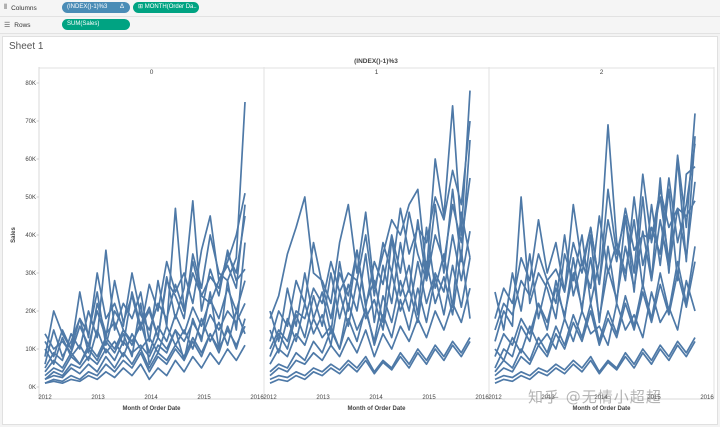 Image resolution: width=720 pixels, height=427 pixels. I want to click on y-tick-label: 0K, so click(32, 388).